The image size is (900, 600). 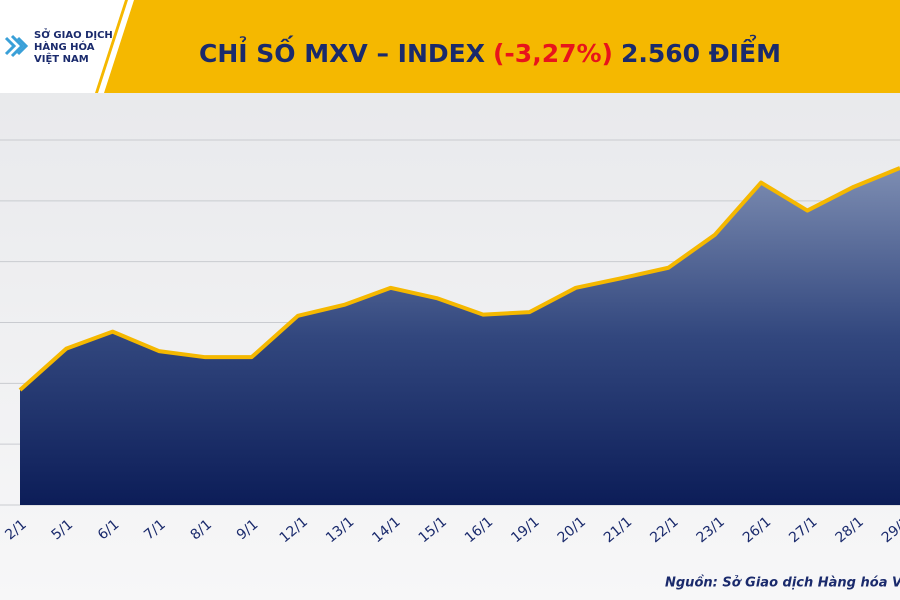 What do you see at coordinates (342, 51) in the screenshot?
I see `title-text: CHỈ SỐ MXV – INDEX` at bounding box center [342, 51].